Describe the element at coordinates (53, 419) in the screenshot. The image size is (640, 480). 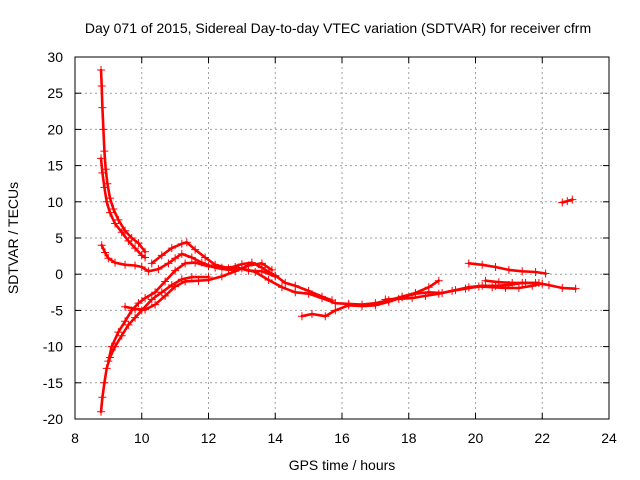
I see `y-tick-label: -20` at that location.